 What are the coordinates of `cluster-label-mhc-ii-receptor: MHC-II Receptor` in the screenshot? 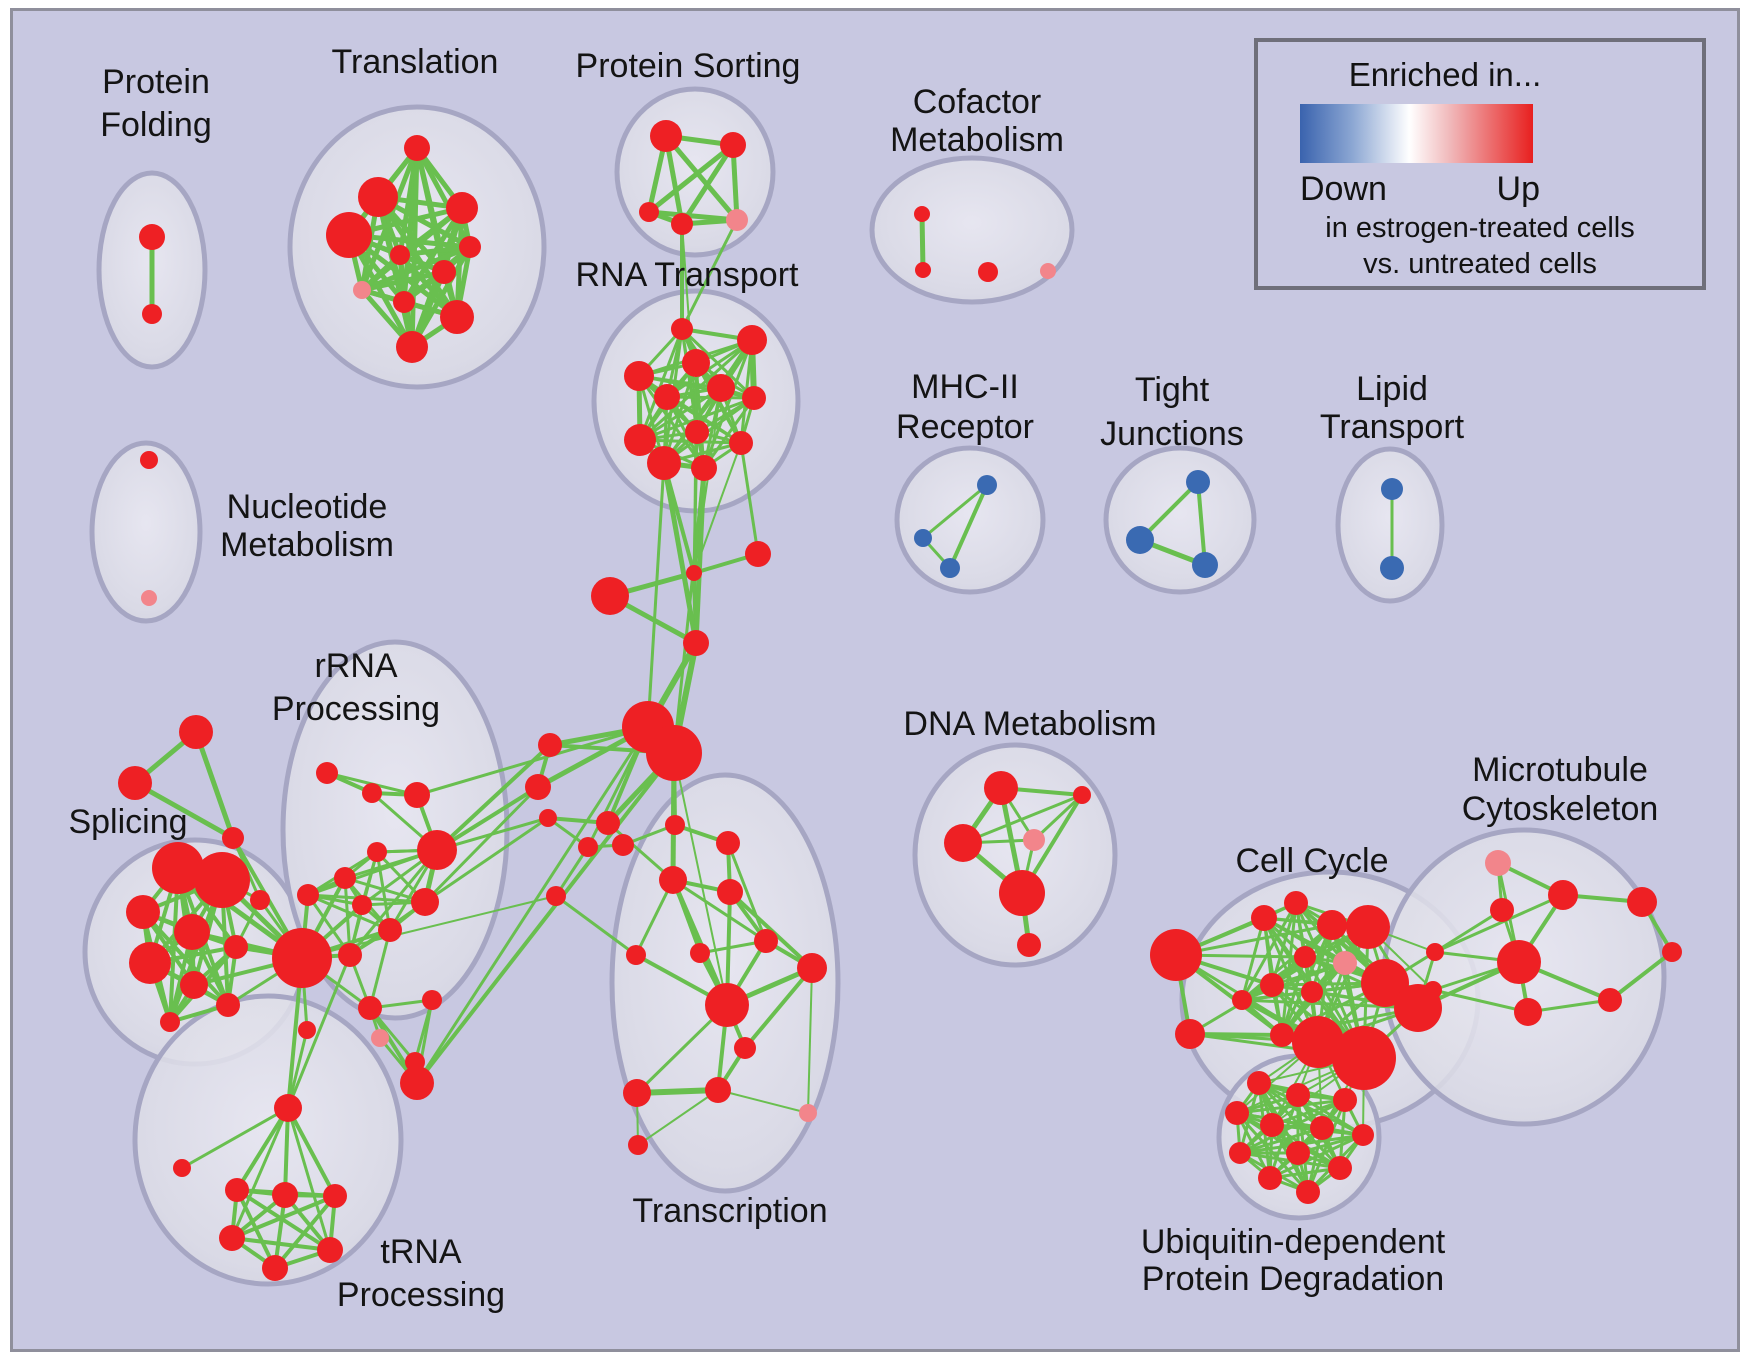 It's located at (965, 407).